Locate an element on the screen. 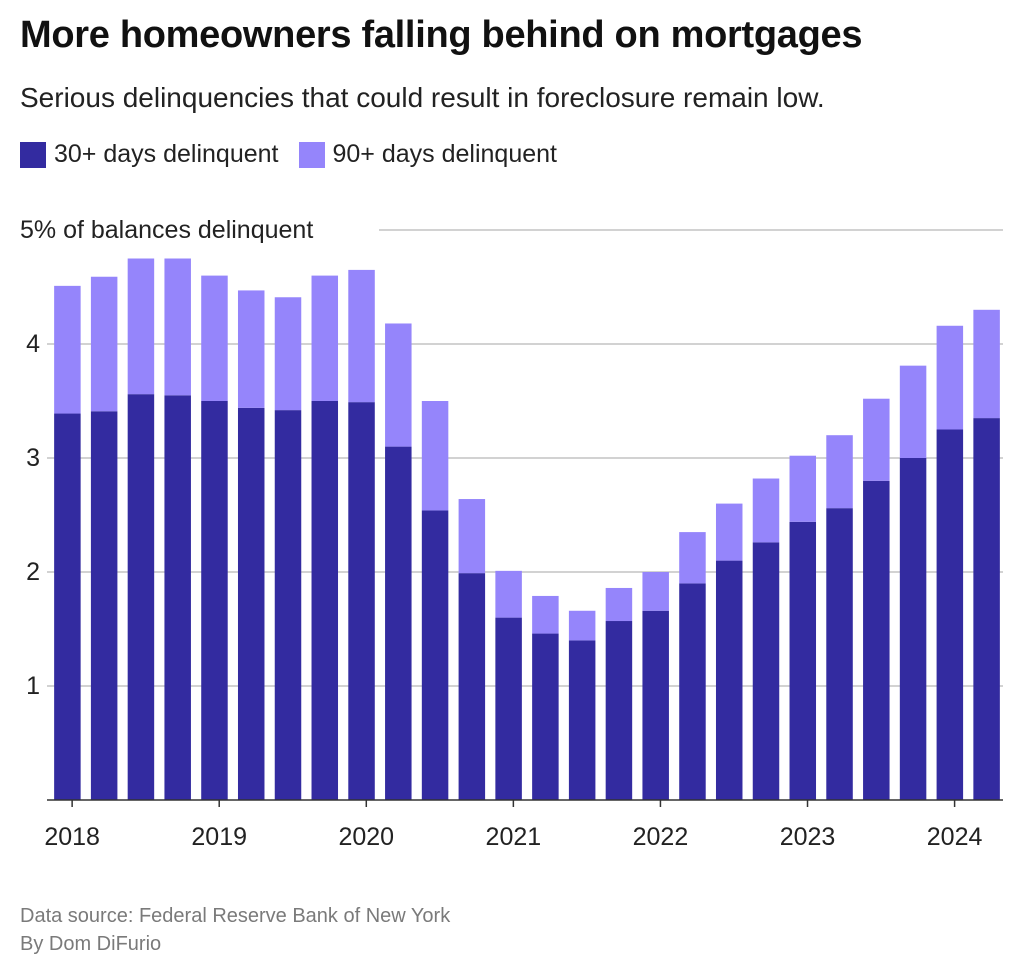 This screenshot has height=977, width=1024. y-tick-label-1: 1 is located at coordinates (33, 686).